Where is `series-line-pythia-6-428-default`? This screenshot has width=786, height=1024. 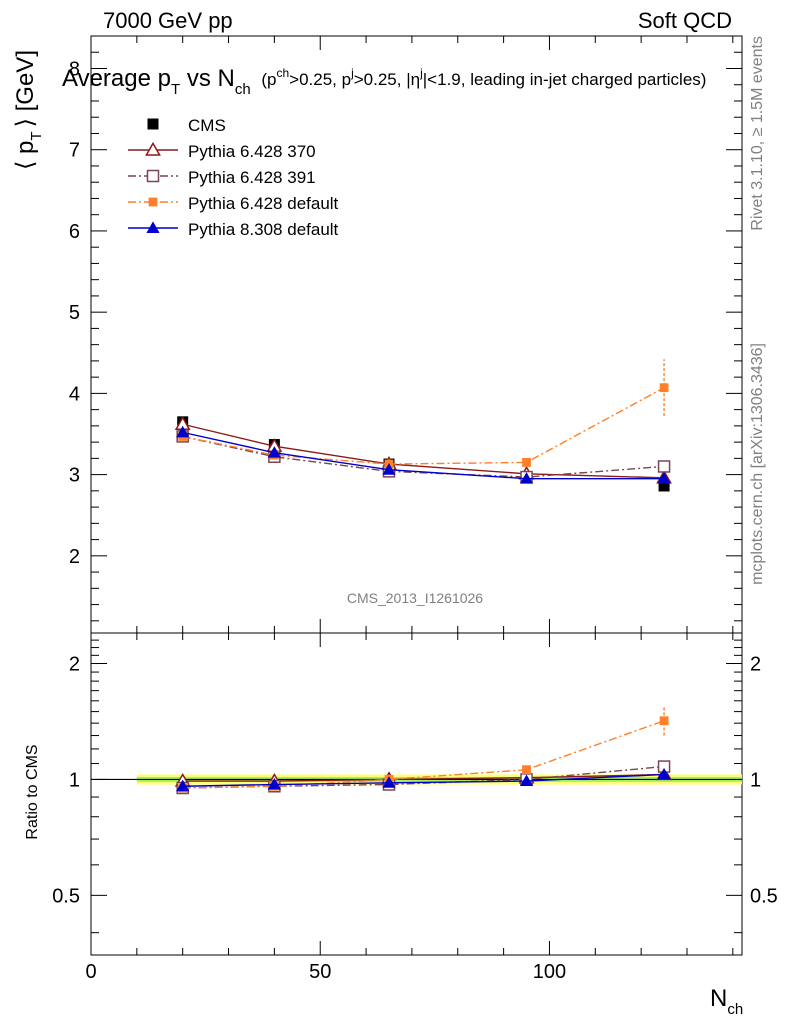 series-line-pythia-6-428-default is located at coordinates (423, 426).